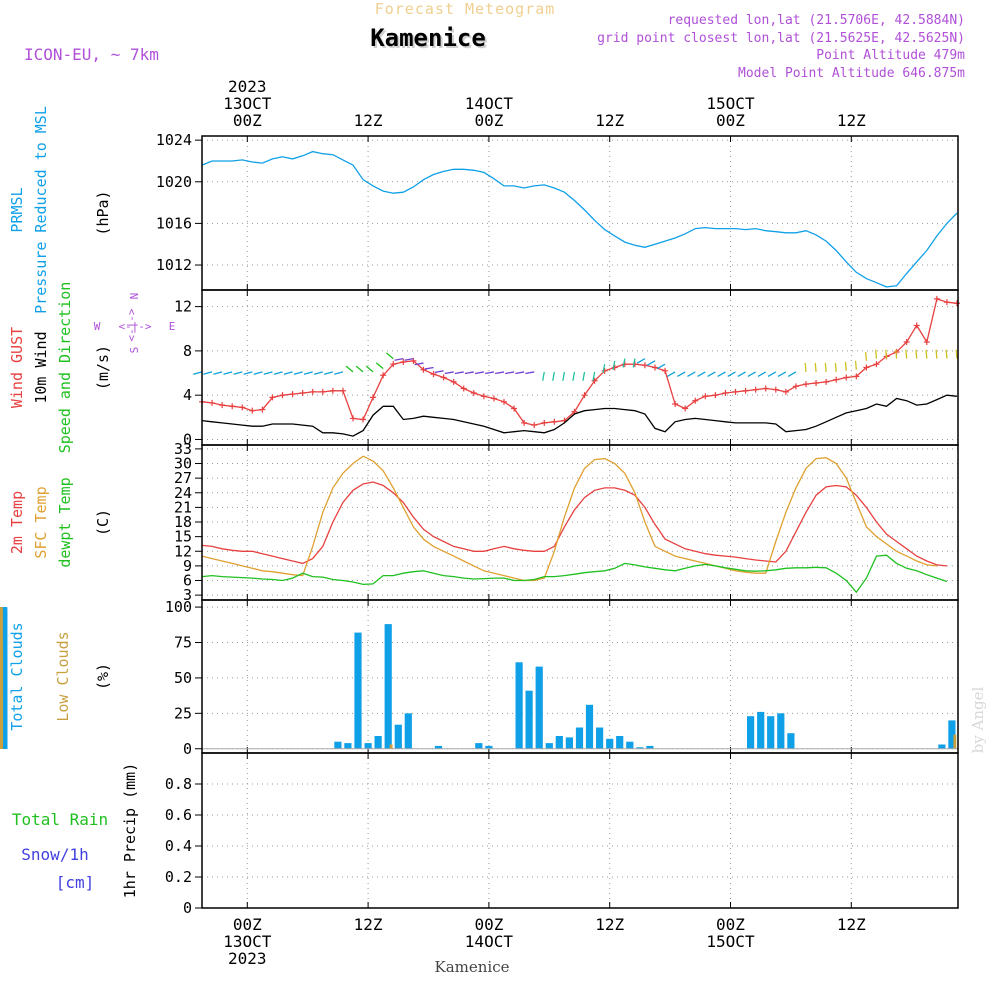  What do you see at coordinates (579, 362) in the screenshot?
I see `series-line-wind-gust` at bounding box center [579, 362].